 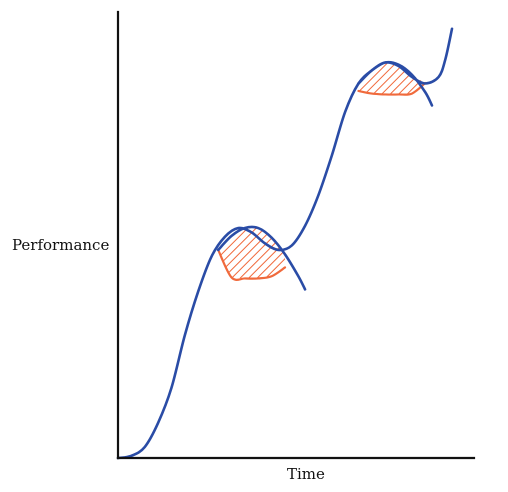 I want to click on y-axis-label: Performance, so click(x=60, y=245).